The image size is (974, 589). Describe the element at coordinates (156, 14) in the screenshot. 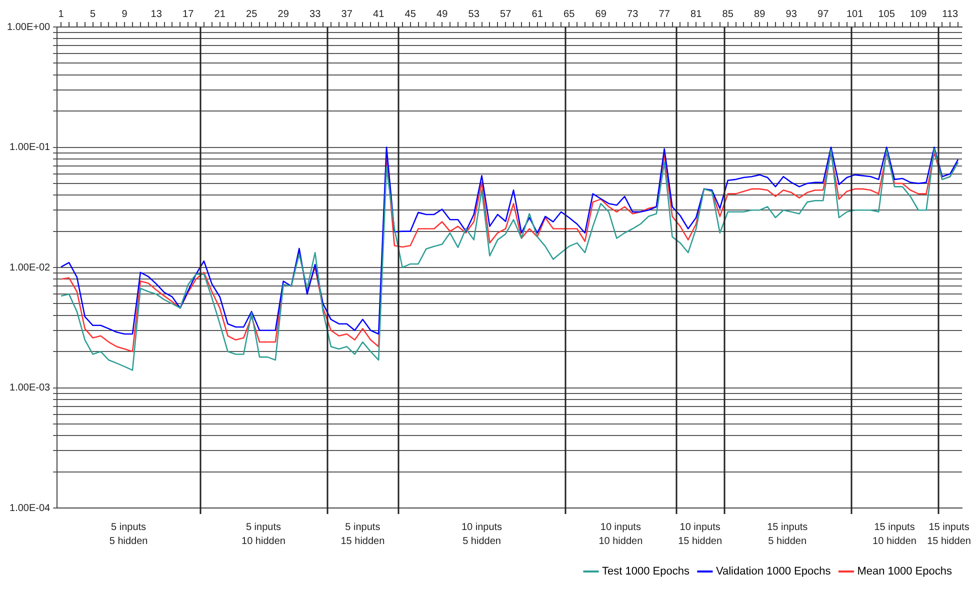

I see `x-tick-label: 13` at that location.